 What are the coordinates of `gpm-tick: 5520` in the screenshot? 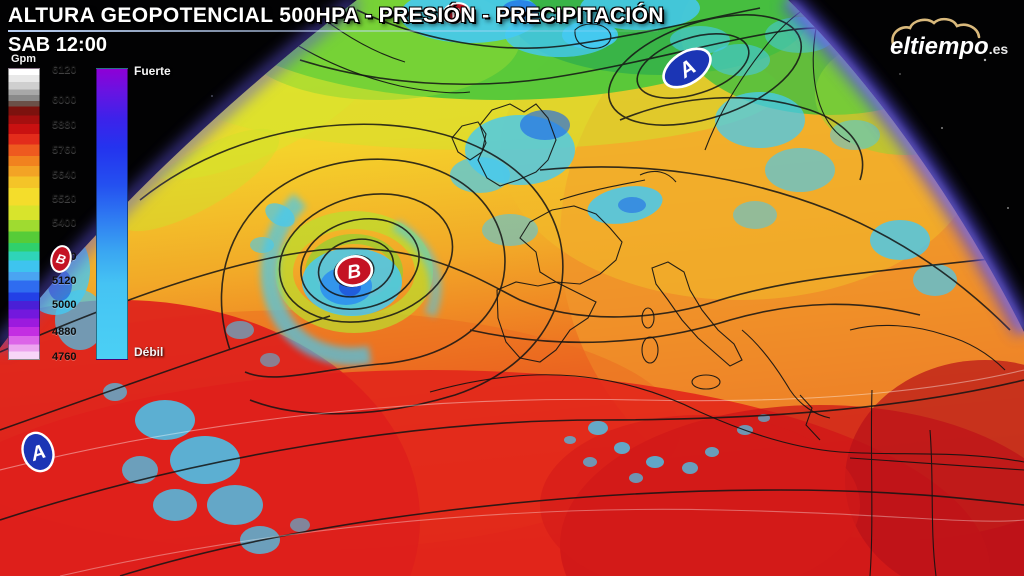 It's located at (64, 199).